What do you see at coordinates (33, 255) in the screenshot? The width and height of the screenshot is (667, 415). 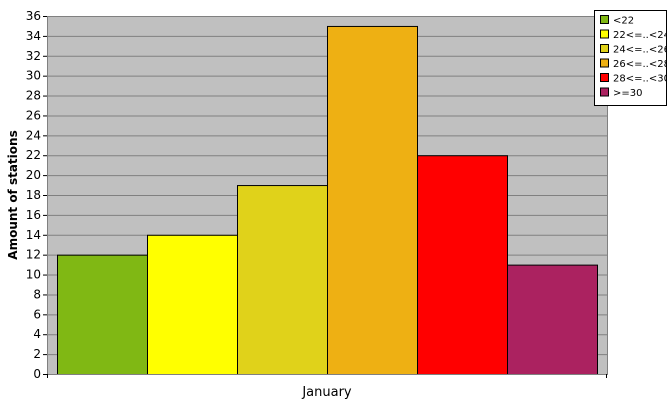 I see `y-tick-label: 12` at bounding box center [33, 255].